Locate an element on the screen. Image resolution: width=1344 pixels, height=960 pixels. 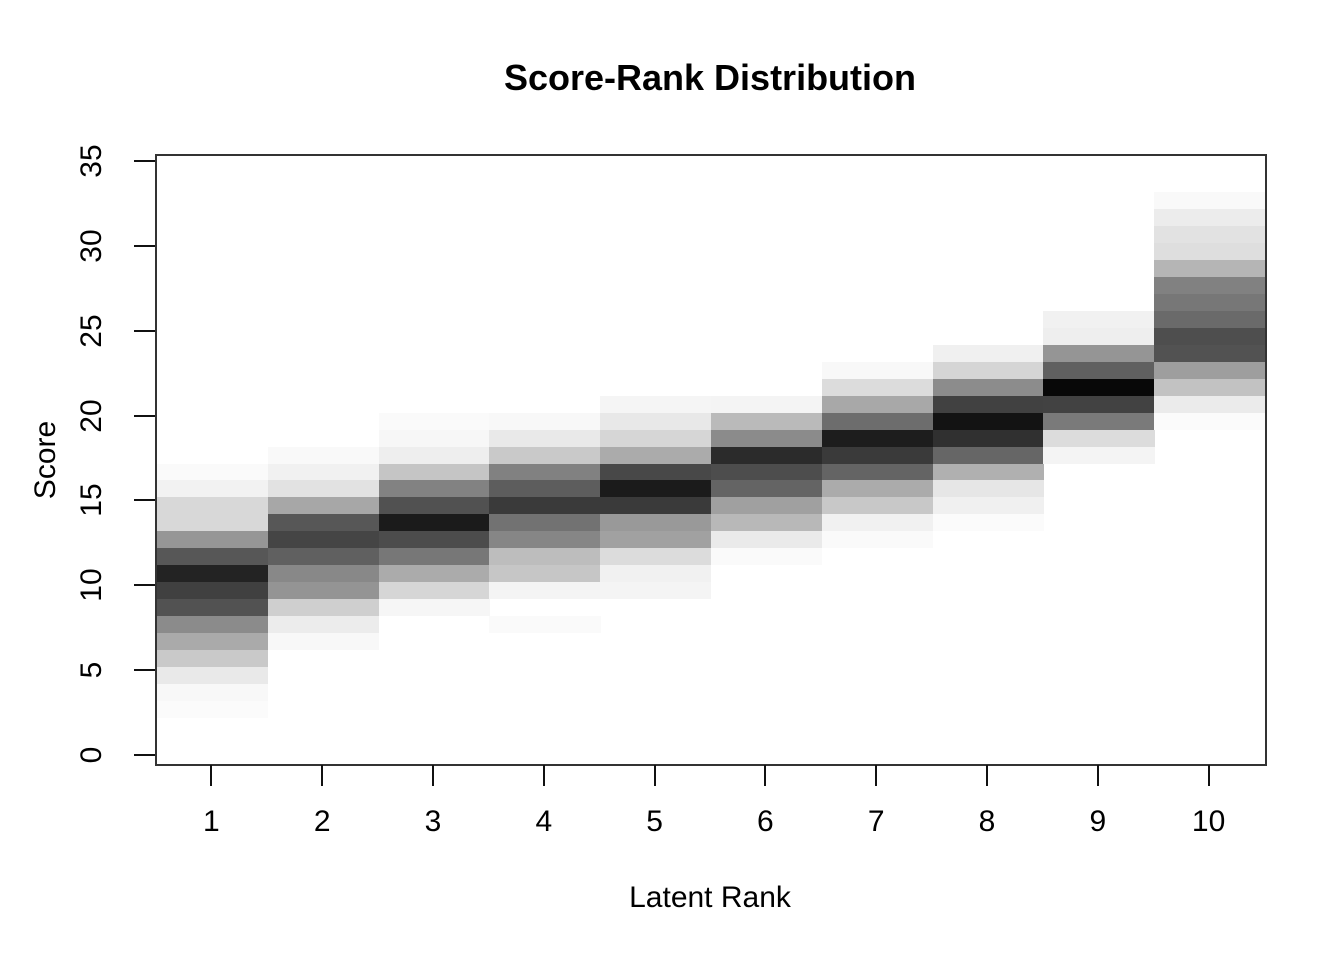
heatmap-cell-rank7-score20 is located at coordinates (877, 421).